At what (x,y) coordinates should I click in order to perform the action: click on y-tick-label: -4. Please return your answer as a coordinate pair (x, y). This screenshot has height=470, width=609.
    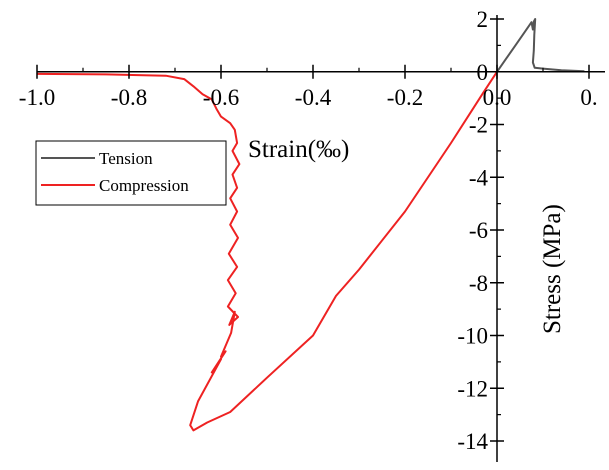
    Looking at the image, I should click on (479, 177).